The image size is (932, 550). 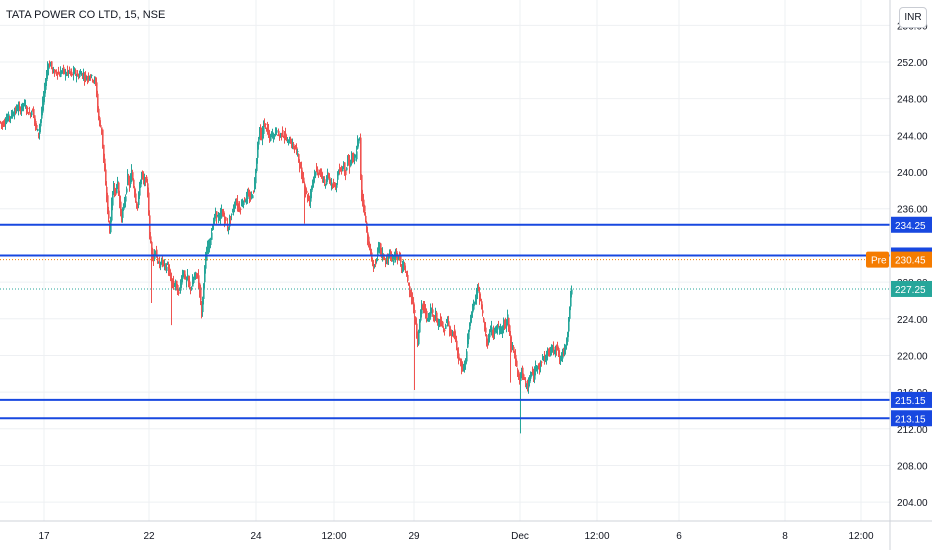 What do you see at coordinates (913, 17) in the screenshot?
I see `currency-button: INR` at bounding box center [913, 17].